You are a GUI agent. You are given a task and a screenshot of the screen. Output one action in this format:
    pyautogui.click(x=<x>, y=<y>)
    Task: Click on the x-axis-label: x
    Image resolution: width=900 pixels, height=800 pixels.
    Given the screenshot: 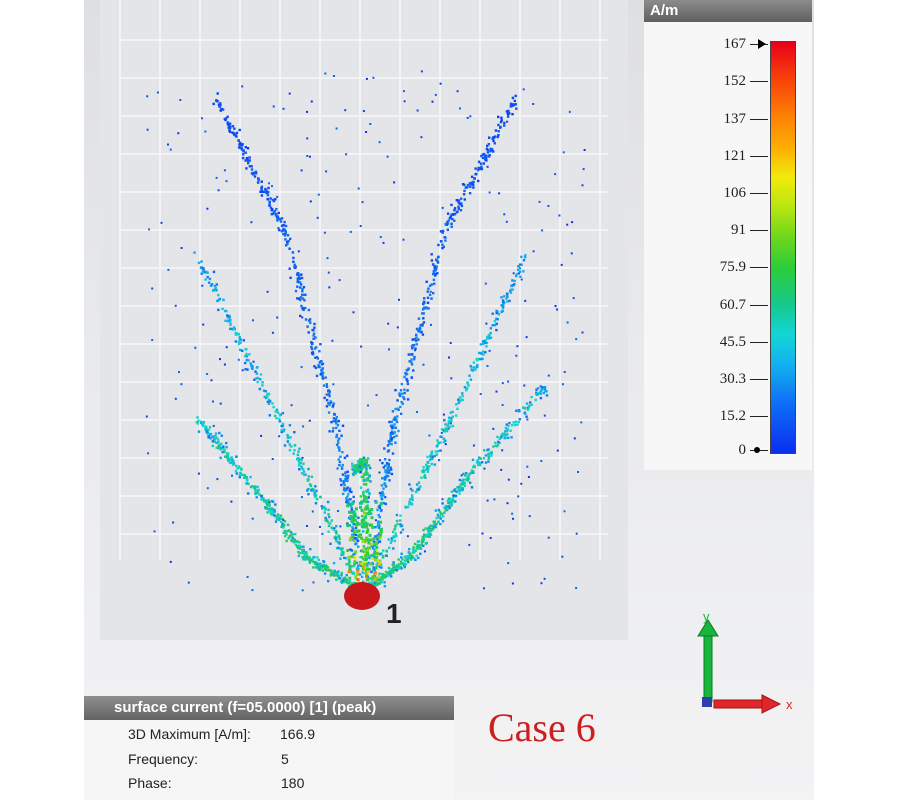 What is the action you would take?
    pyautogui.click(x=789, y=704)
    